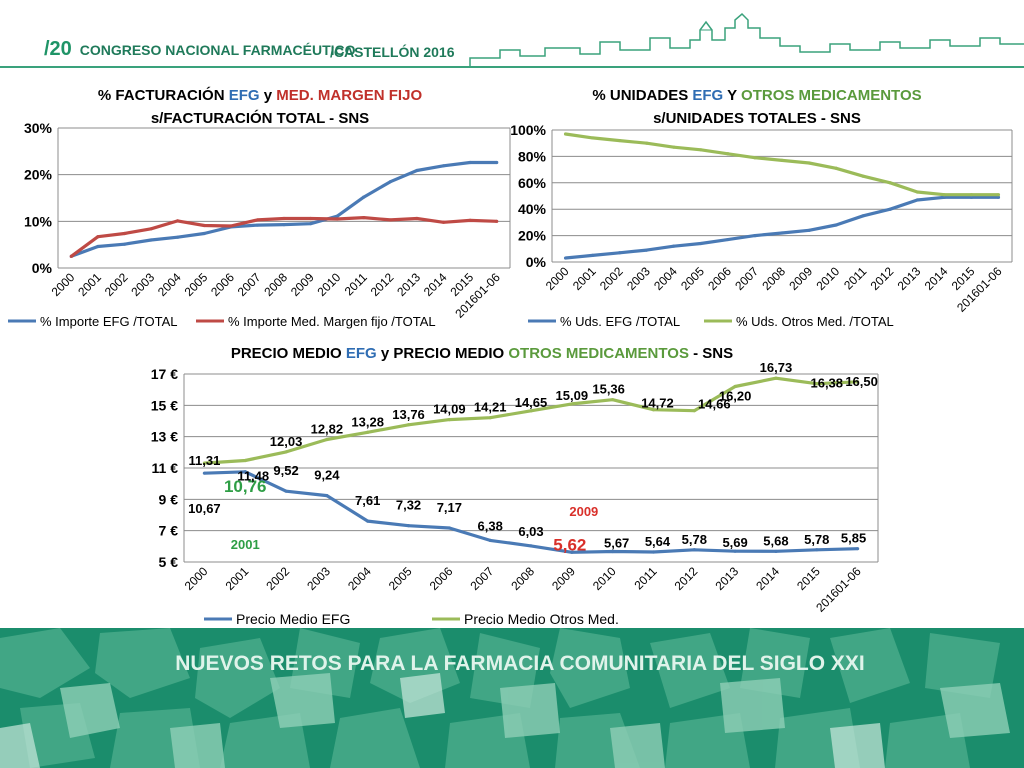 The width and height of the screenshot is (1024, 768). I want to click on otros-data-label: 13,76, so click(408, 414).